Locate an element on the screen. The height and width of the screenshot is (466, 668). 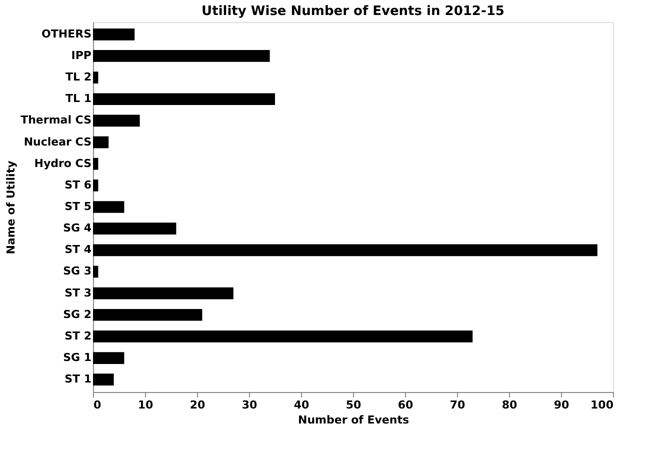
x-tick-label: 50 is located at coordinates (354, 405).